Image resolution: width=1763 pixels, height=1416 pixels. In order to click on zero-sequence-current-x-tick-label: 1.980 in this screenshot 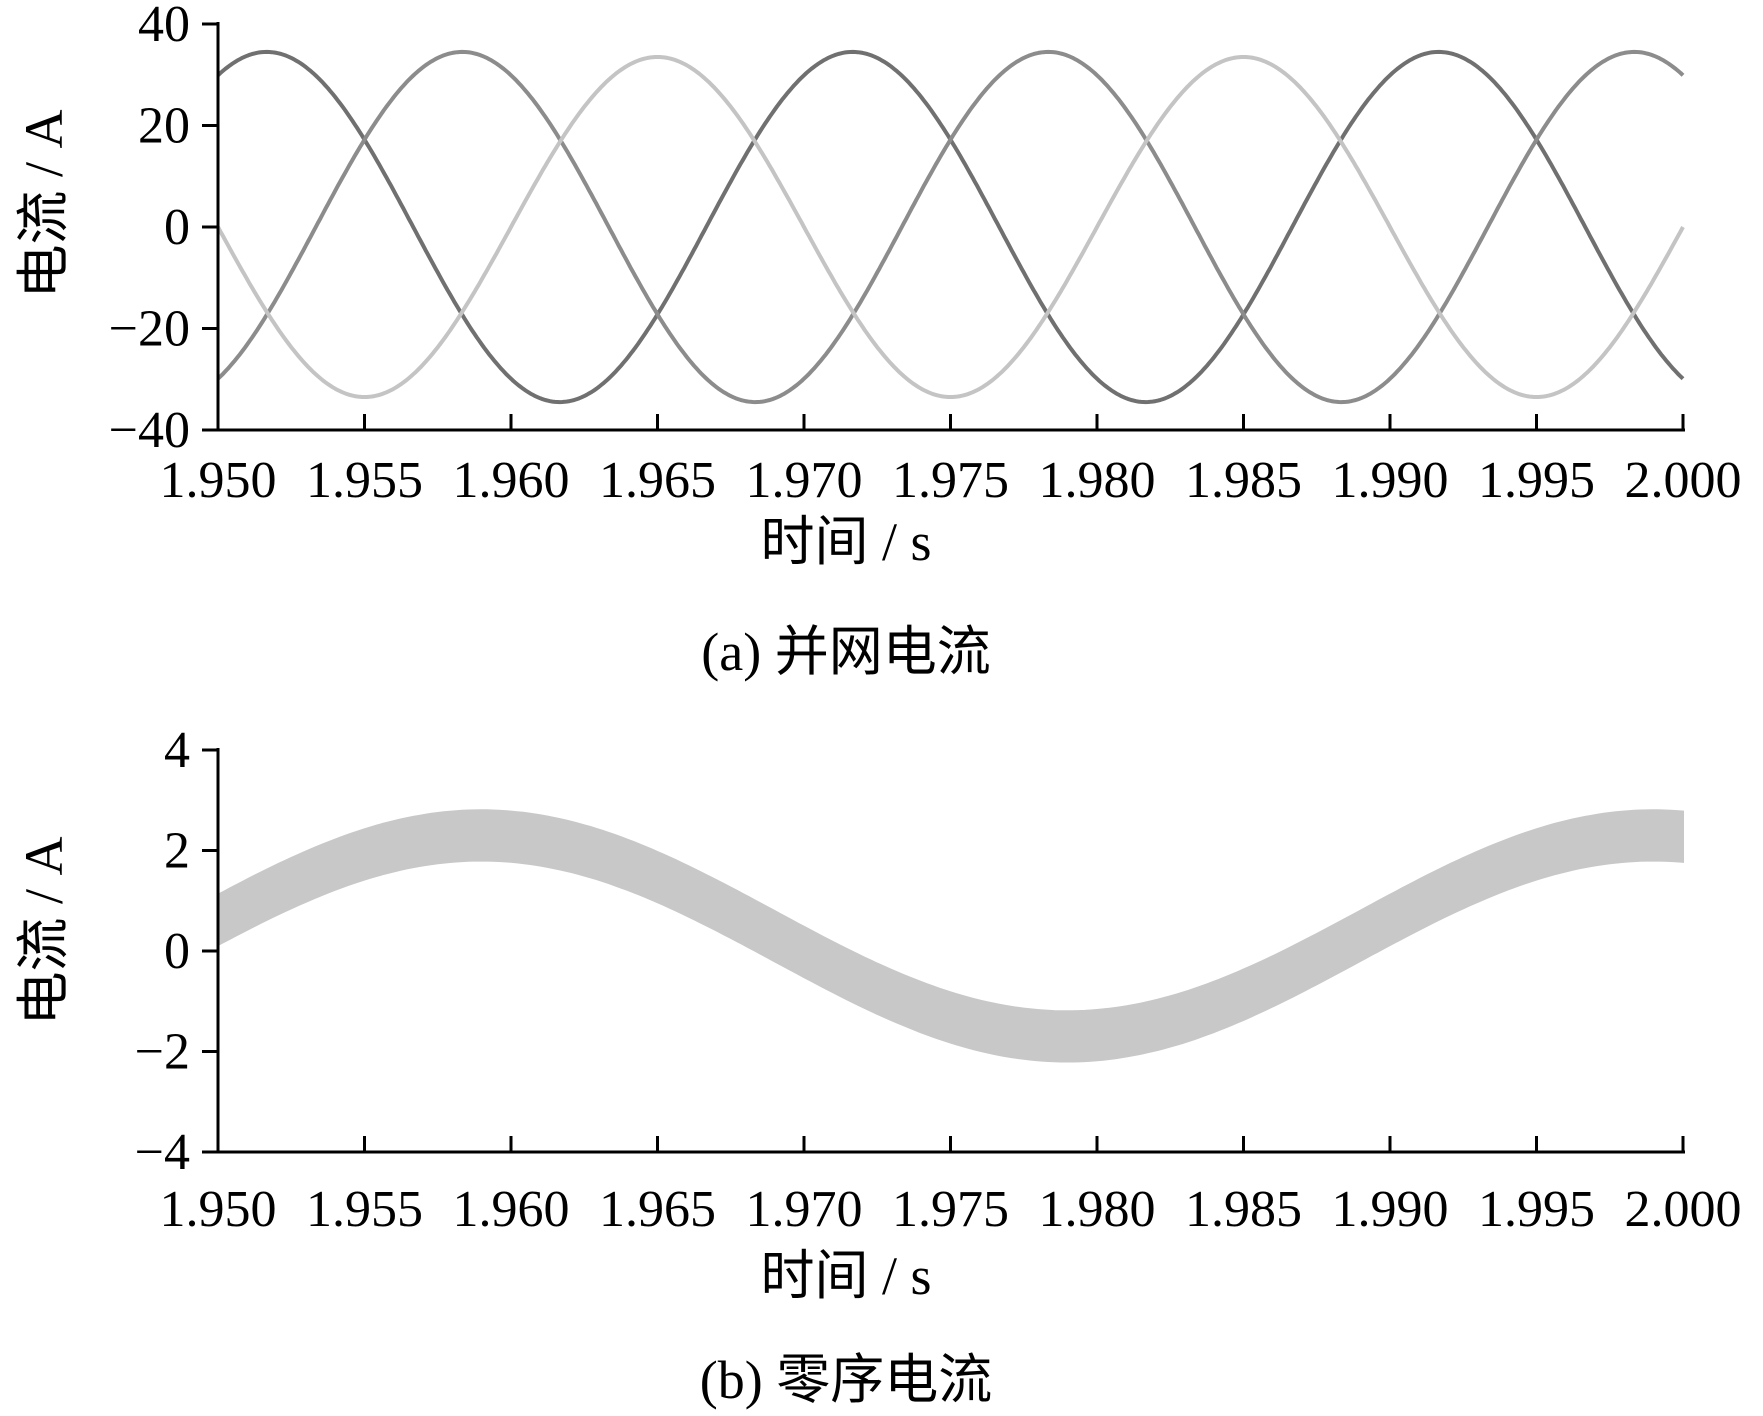, I will do `click(1097, 1209)`.